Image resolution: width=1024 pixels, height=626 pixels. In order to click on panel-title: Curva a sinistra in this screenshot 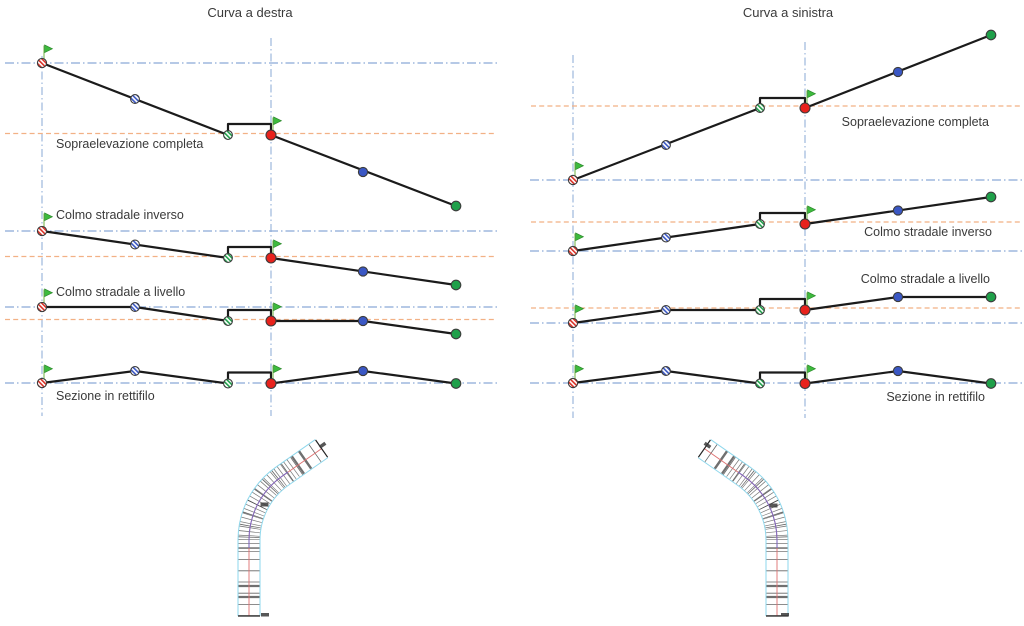, I will do `click(788, 12)`.